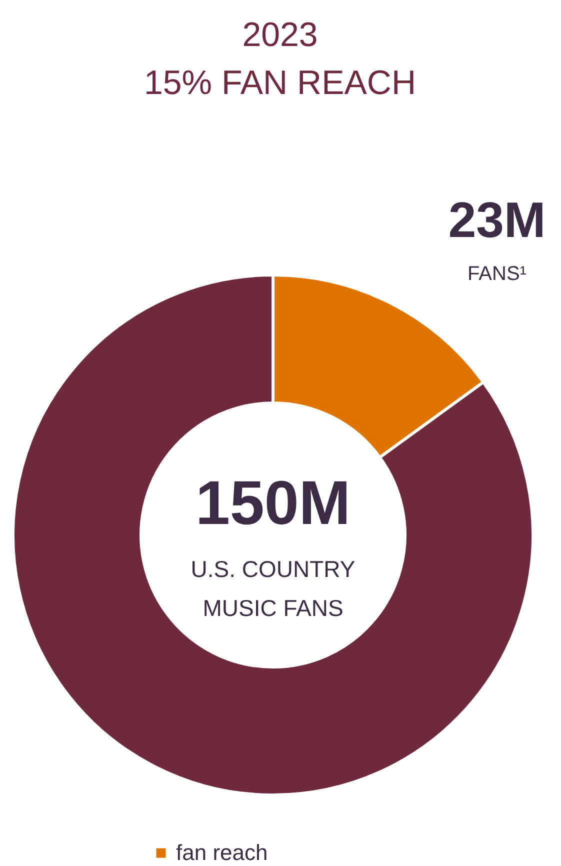 Image resolution: width=561 pixels, height=866 pixels. What do you see at coordinates (497, 220) in the screenshot?
I see `text: 23M` at bounding box center [497, 220].